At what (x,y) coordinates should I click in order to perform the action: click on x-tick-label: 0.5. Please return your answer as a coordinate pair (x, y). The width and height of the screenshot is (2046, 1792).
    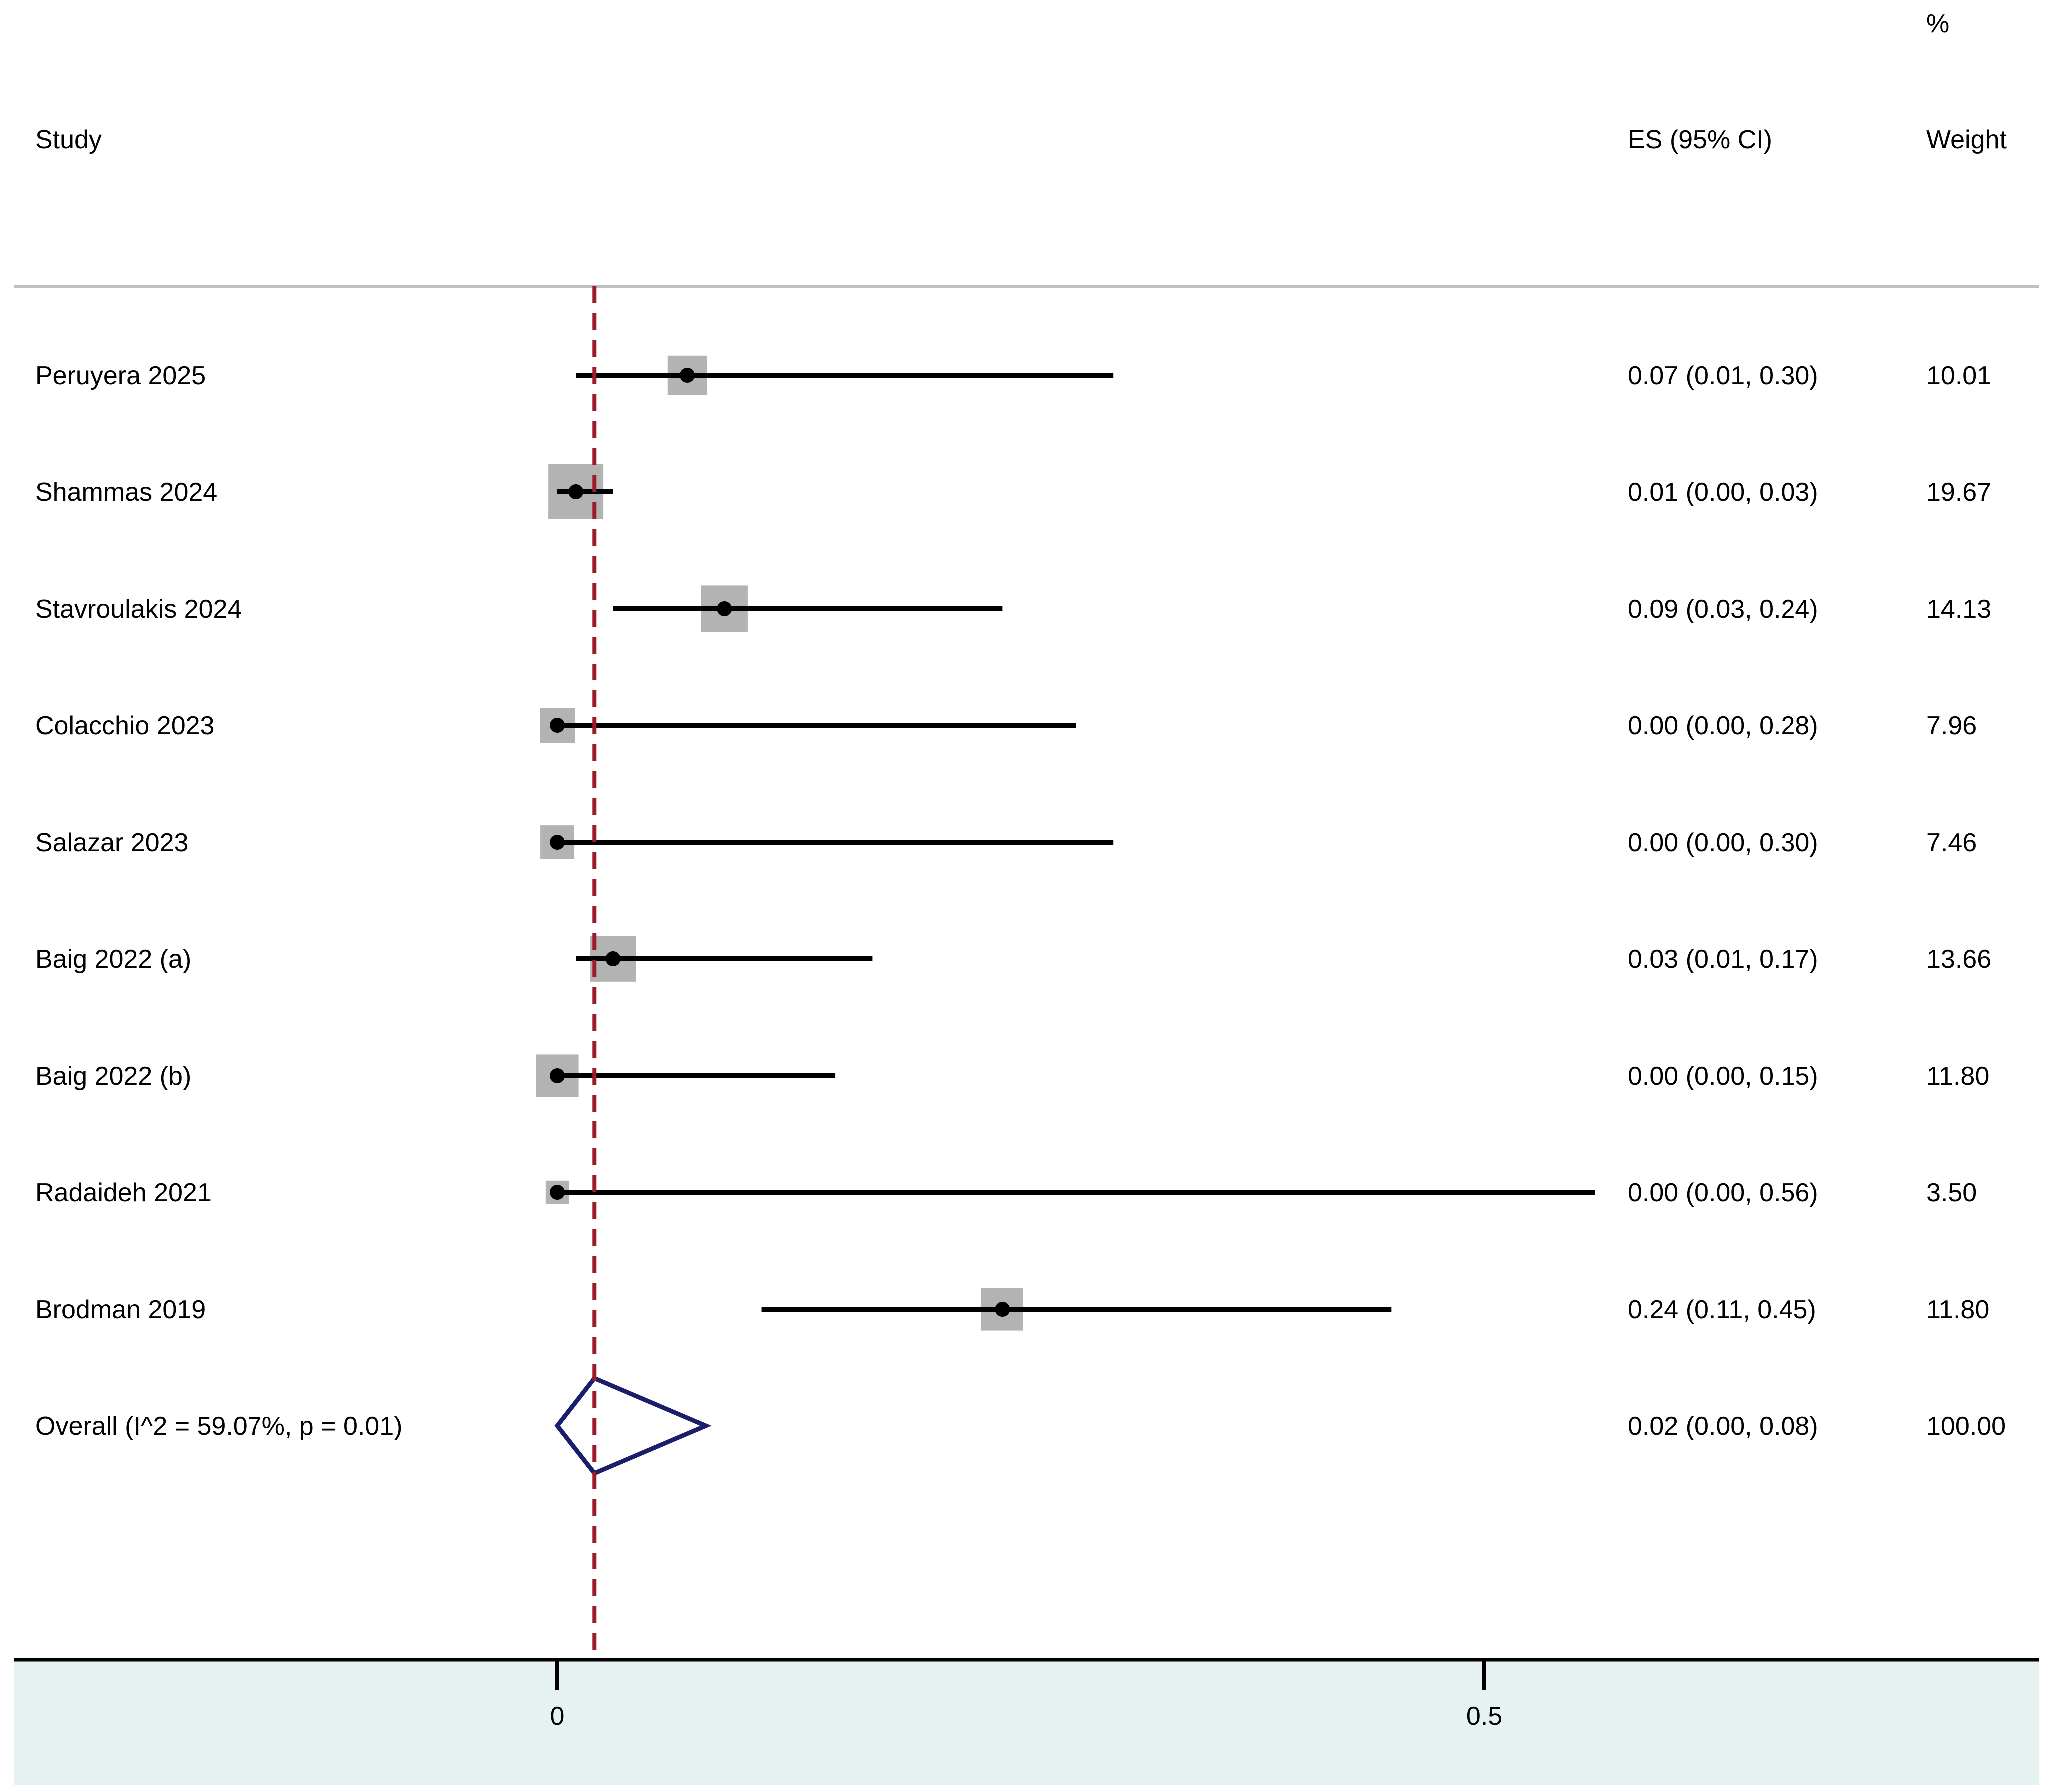
    Looking at the image, I should click on (1484, 1716).